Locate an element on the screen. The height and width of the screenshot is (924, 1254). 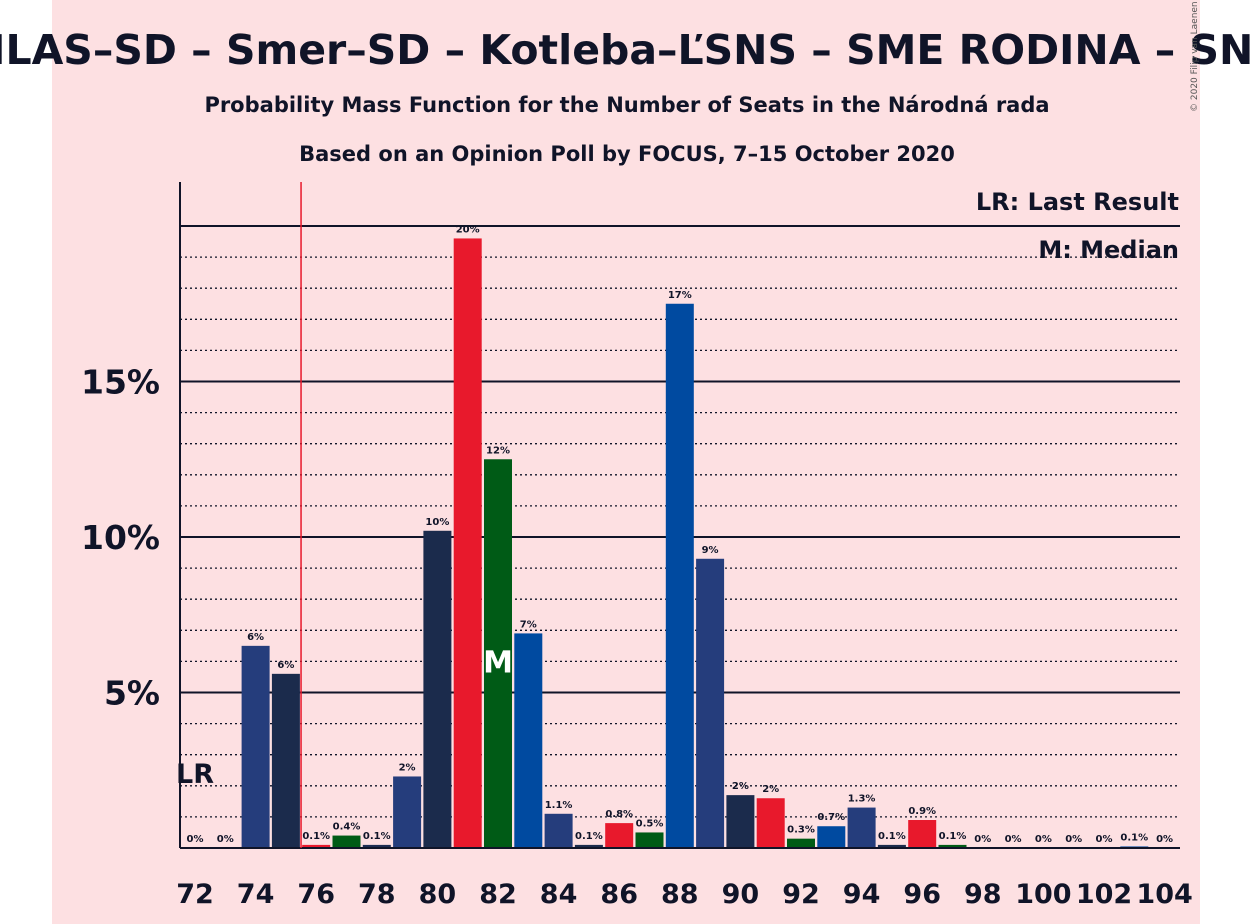
x-tick-label: 92 is located at coordinates (801, 894).